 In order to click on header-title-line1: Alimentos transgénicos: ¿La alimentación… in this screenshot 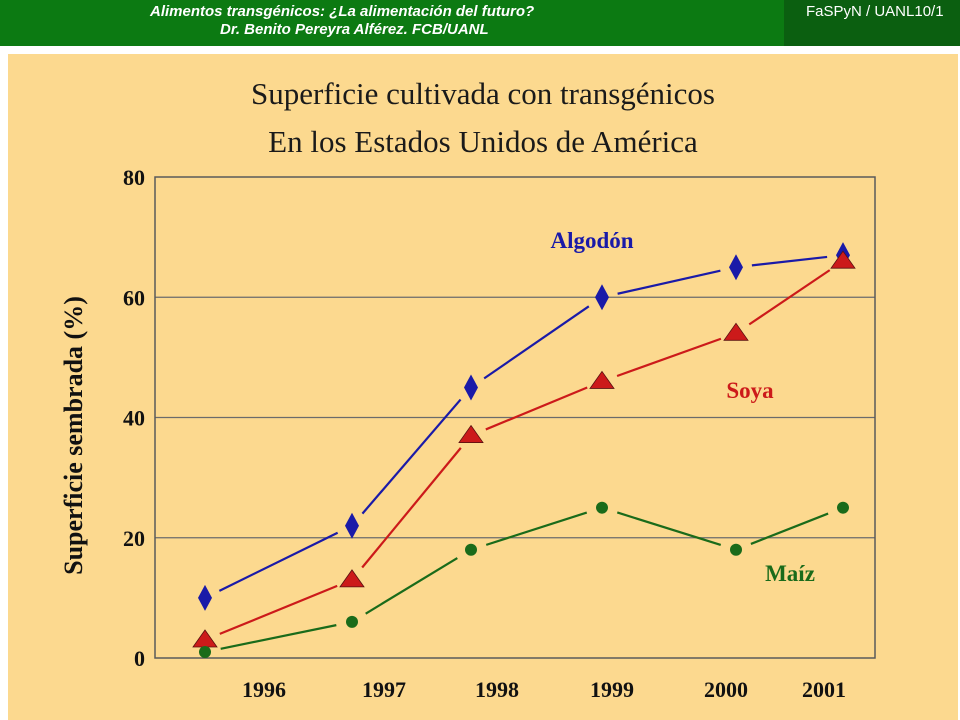, I will do `click(342, 11)`.